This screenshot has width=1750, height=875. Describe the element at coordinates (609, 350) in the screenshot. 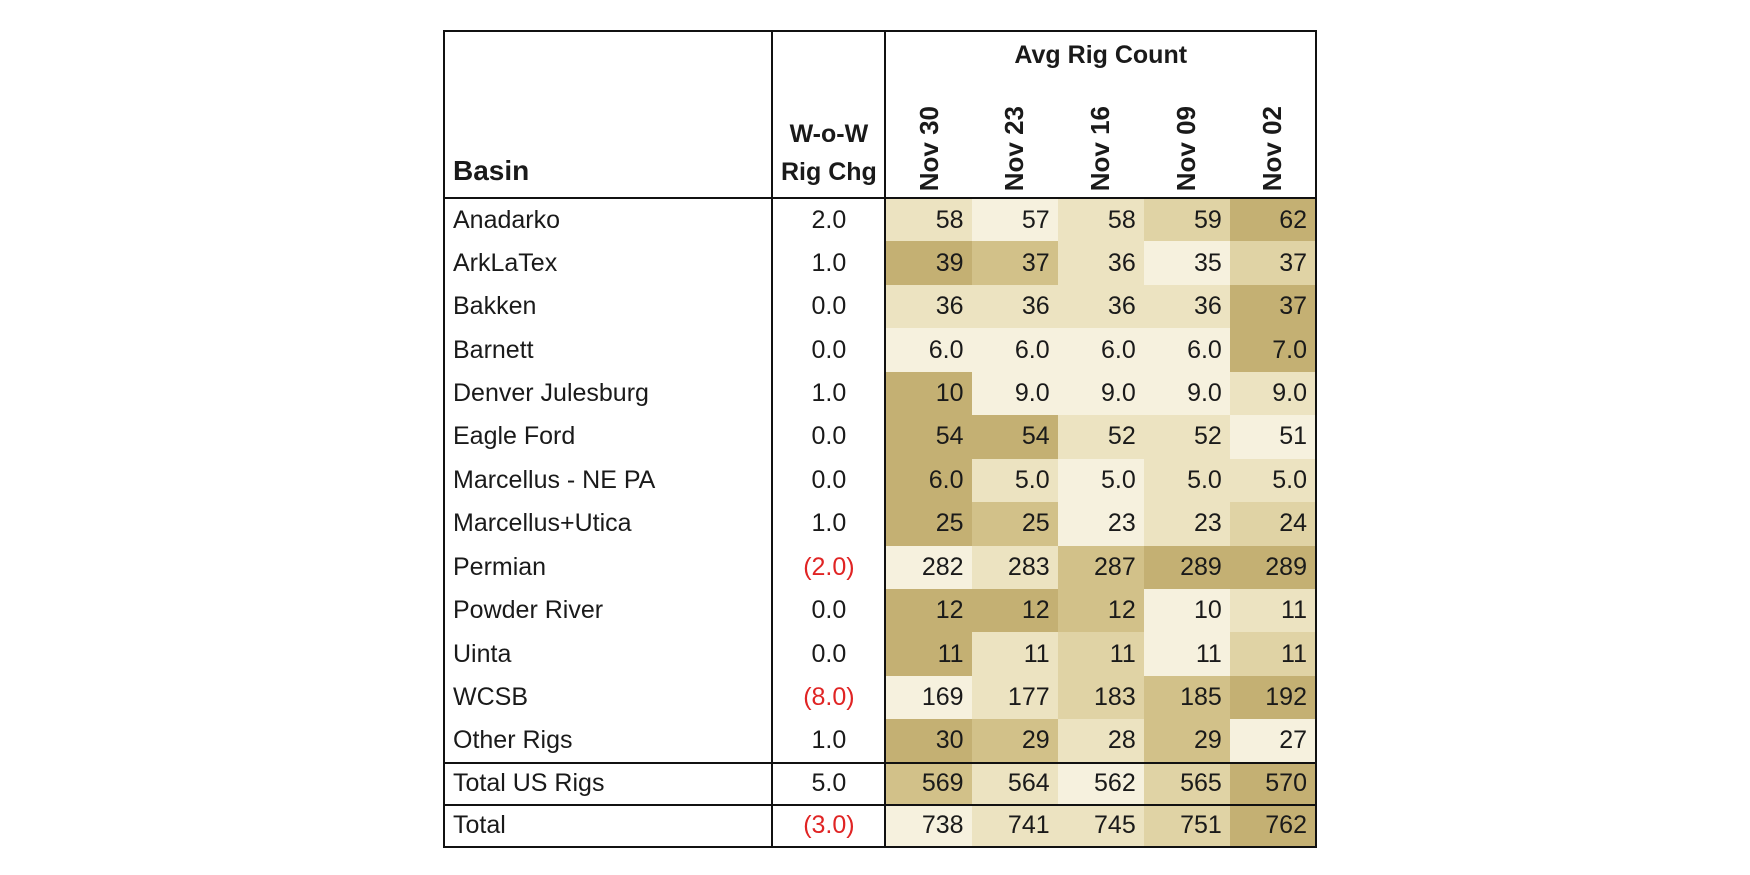

I see `basin-name-cell: Barnett` at that location.